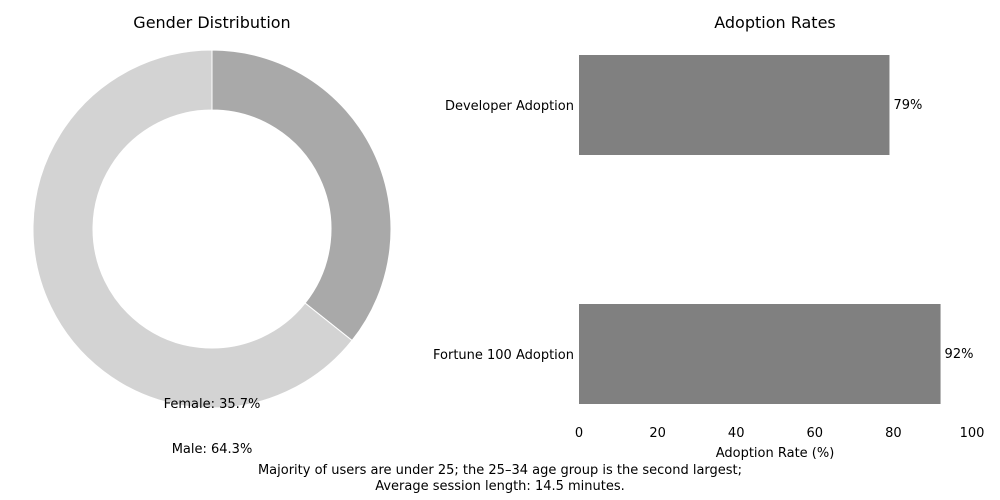  Describe the element at coordinates (893, 433) in the screenshot. I see `x-tick-label-80: 80` at that location.